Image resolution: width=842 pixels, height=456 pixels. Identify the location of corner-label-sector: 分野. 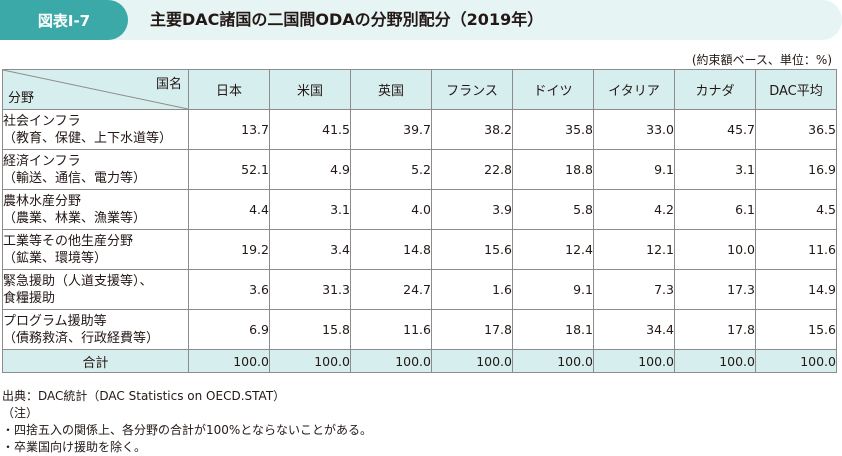
(21, 98).